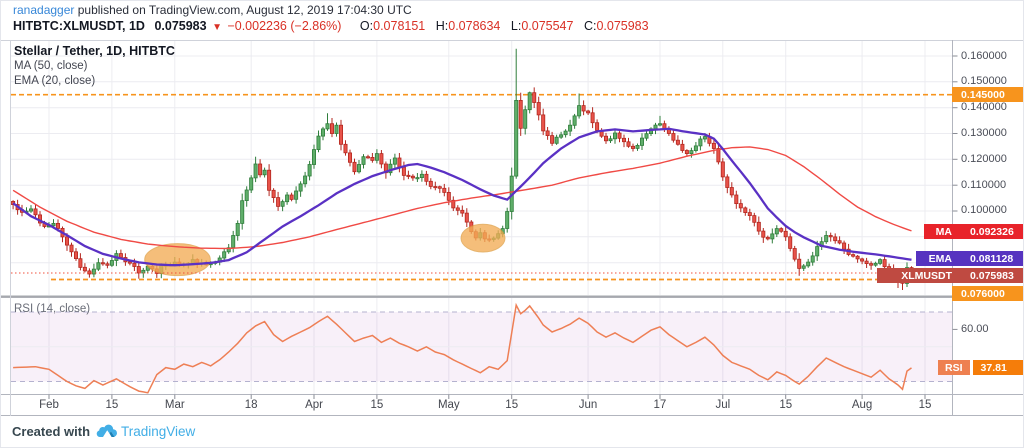  What do you see at coordinates (158, 431) in the screenshot?
I see `tradingview-brand: TradingView` at bounding box center [158, 431].